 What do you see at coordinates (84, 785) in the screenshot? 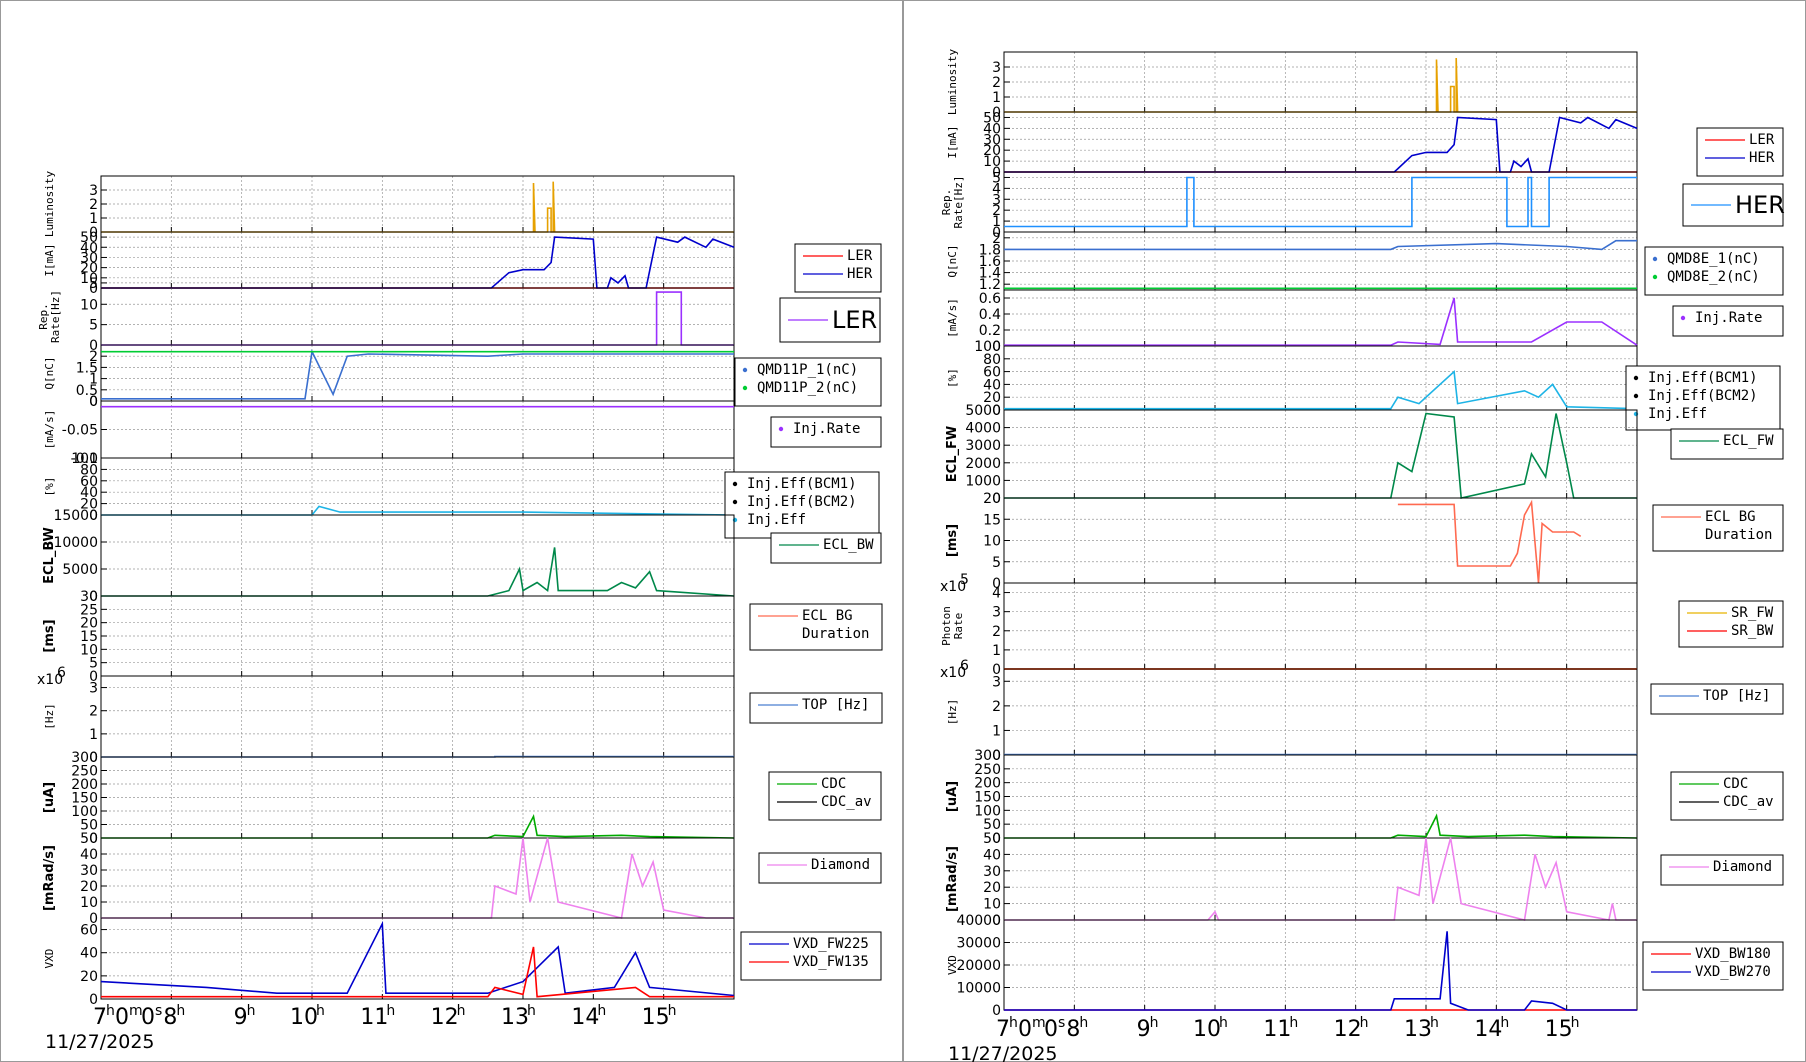
I see `y-tick-label: 200` at bounding box center [84, 785].